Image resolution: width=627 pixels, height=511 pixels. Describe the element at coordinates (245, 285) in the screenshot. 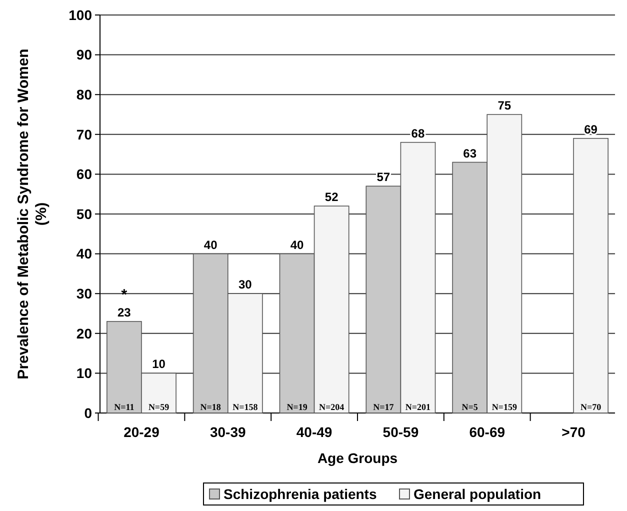

I see `data-label: 30` at that location.